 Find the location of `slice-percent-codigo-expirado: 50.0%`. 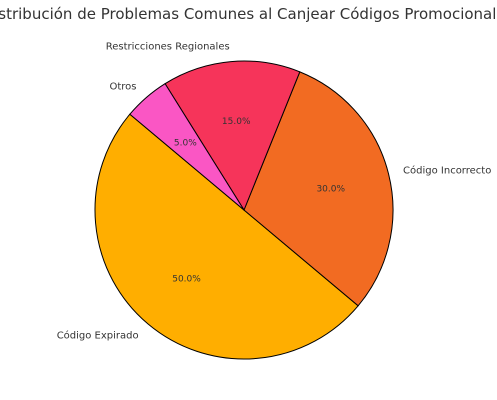

slice-percent-codigo-expirado: 50.0% is located at coordinates (186, 279).